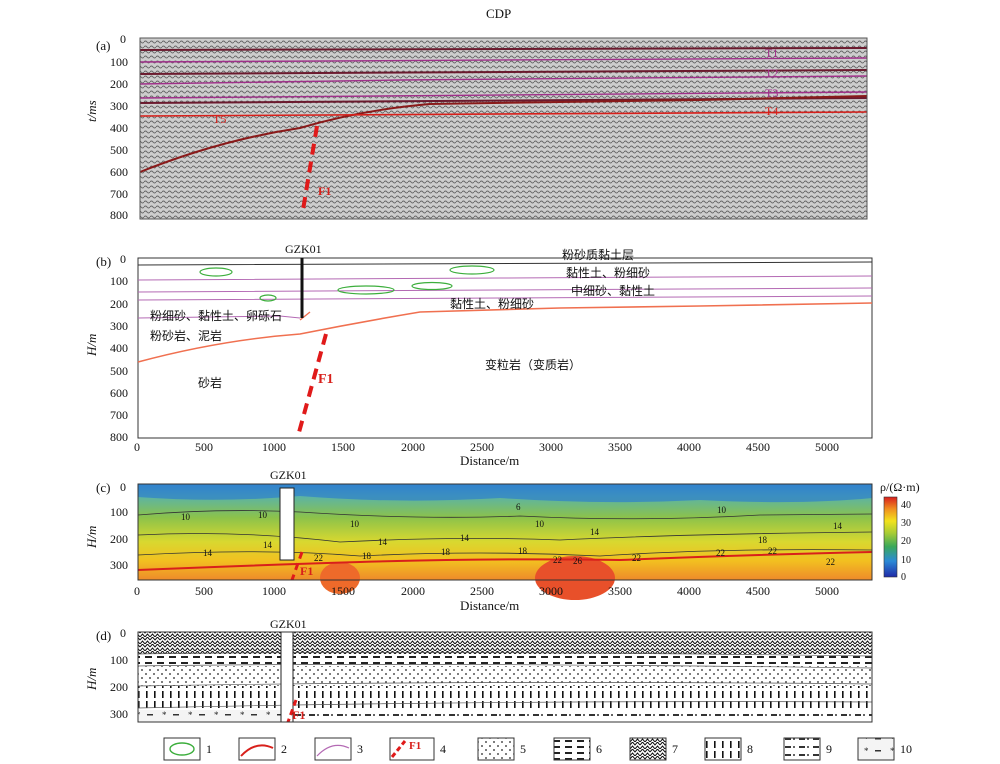 Image resolution: width=1000 pixels, height=764 pixels. I want to click on unit-label: 粉砂岩、泥岩, so click(186, 336).